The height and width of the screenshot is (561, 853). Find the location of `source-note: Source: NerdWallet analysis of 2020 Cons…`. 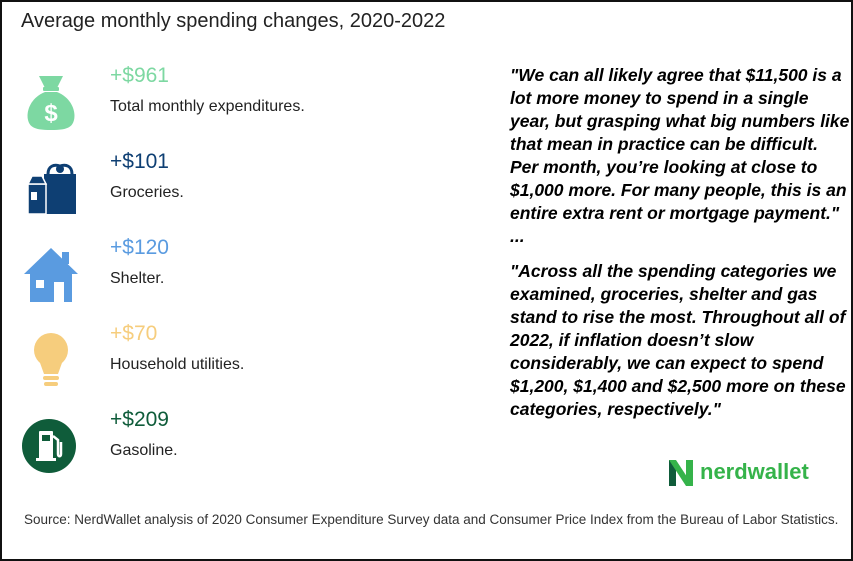

source-note: Source: NerdWallet analysis of 2020 Cons… is located at coordinates (431, 519).